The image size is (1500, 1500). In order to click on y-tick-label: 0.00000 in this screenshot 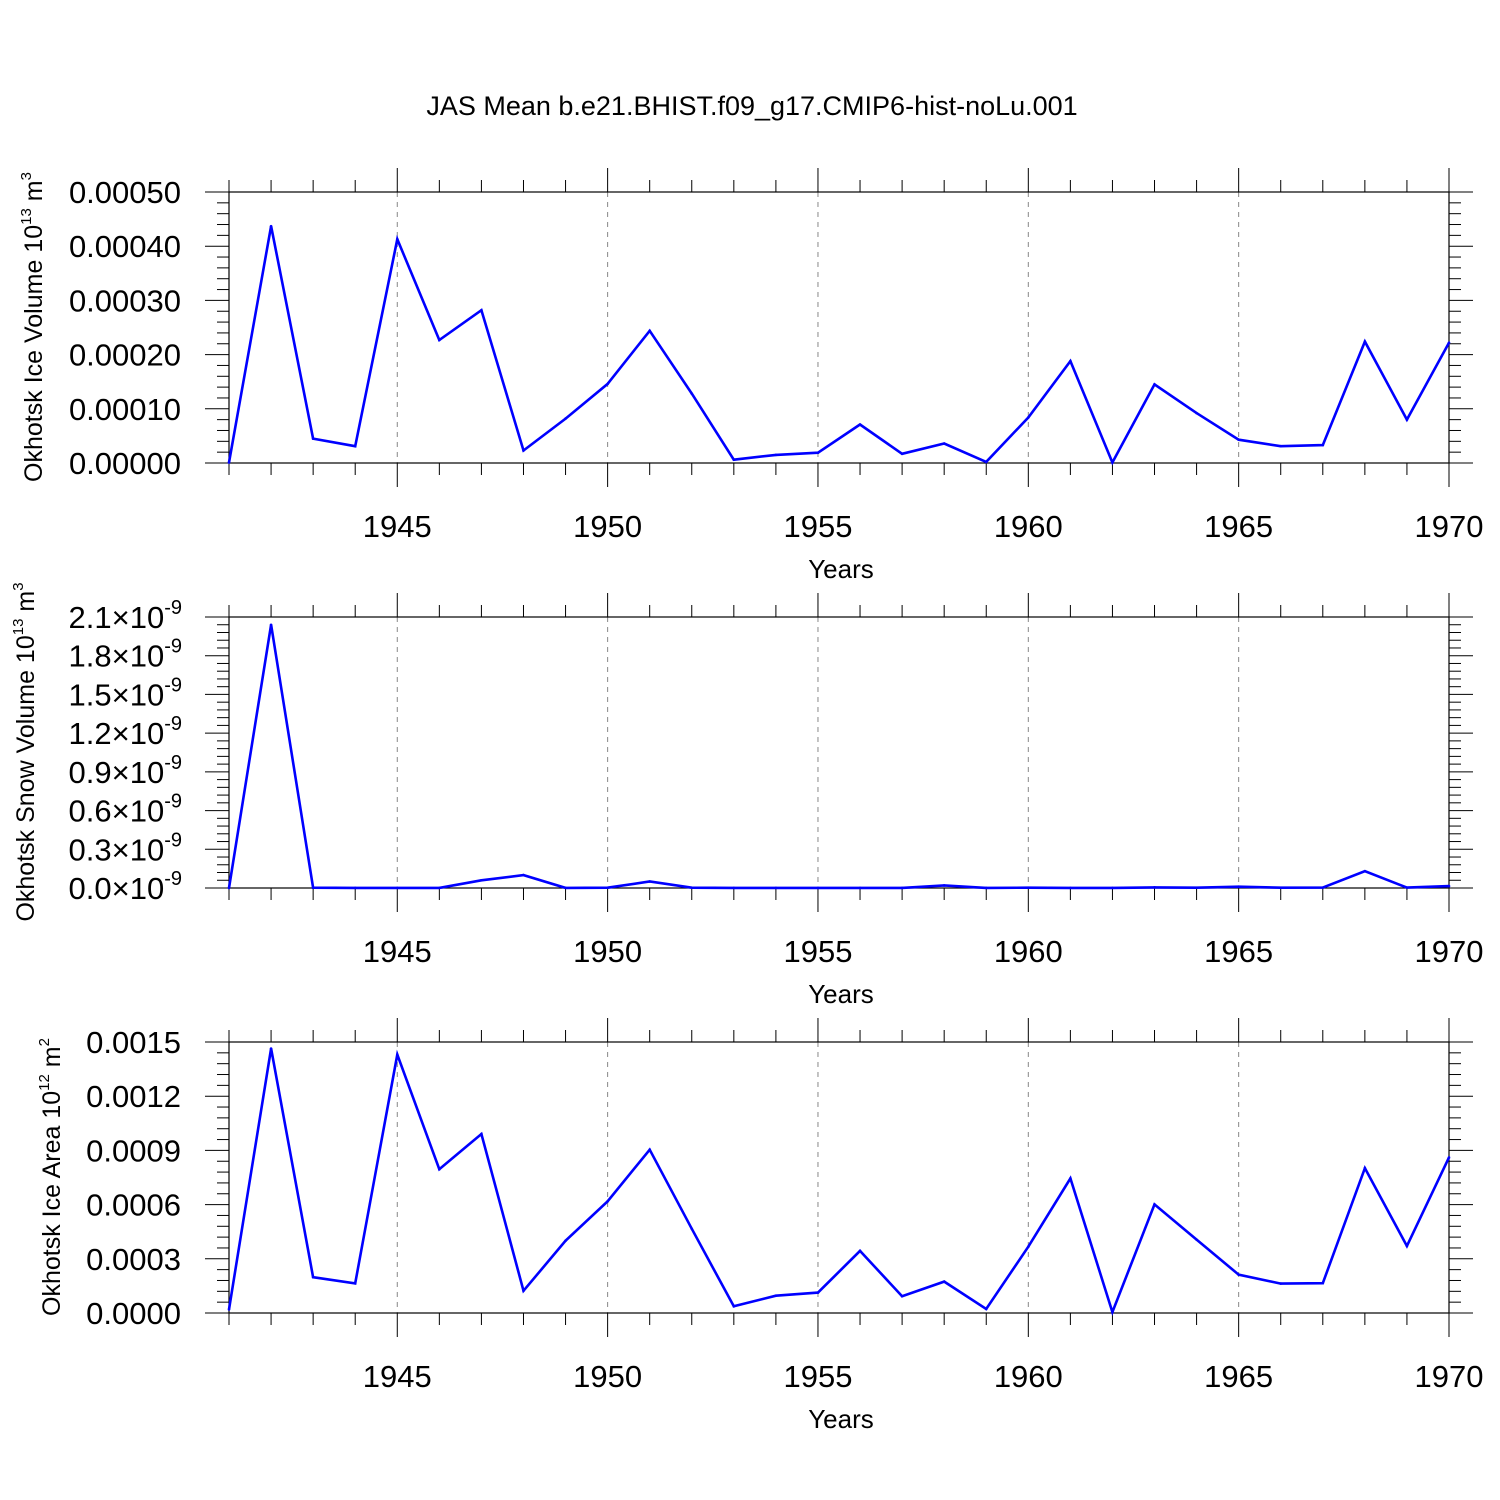, I will do `click(125, 463)`.